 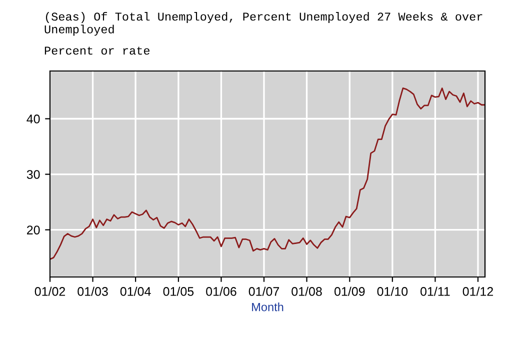 What do you see at coordinates (33, 119) in the screenshot?
I see `y-tick-label: 40` at bounding box center [33, 119].